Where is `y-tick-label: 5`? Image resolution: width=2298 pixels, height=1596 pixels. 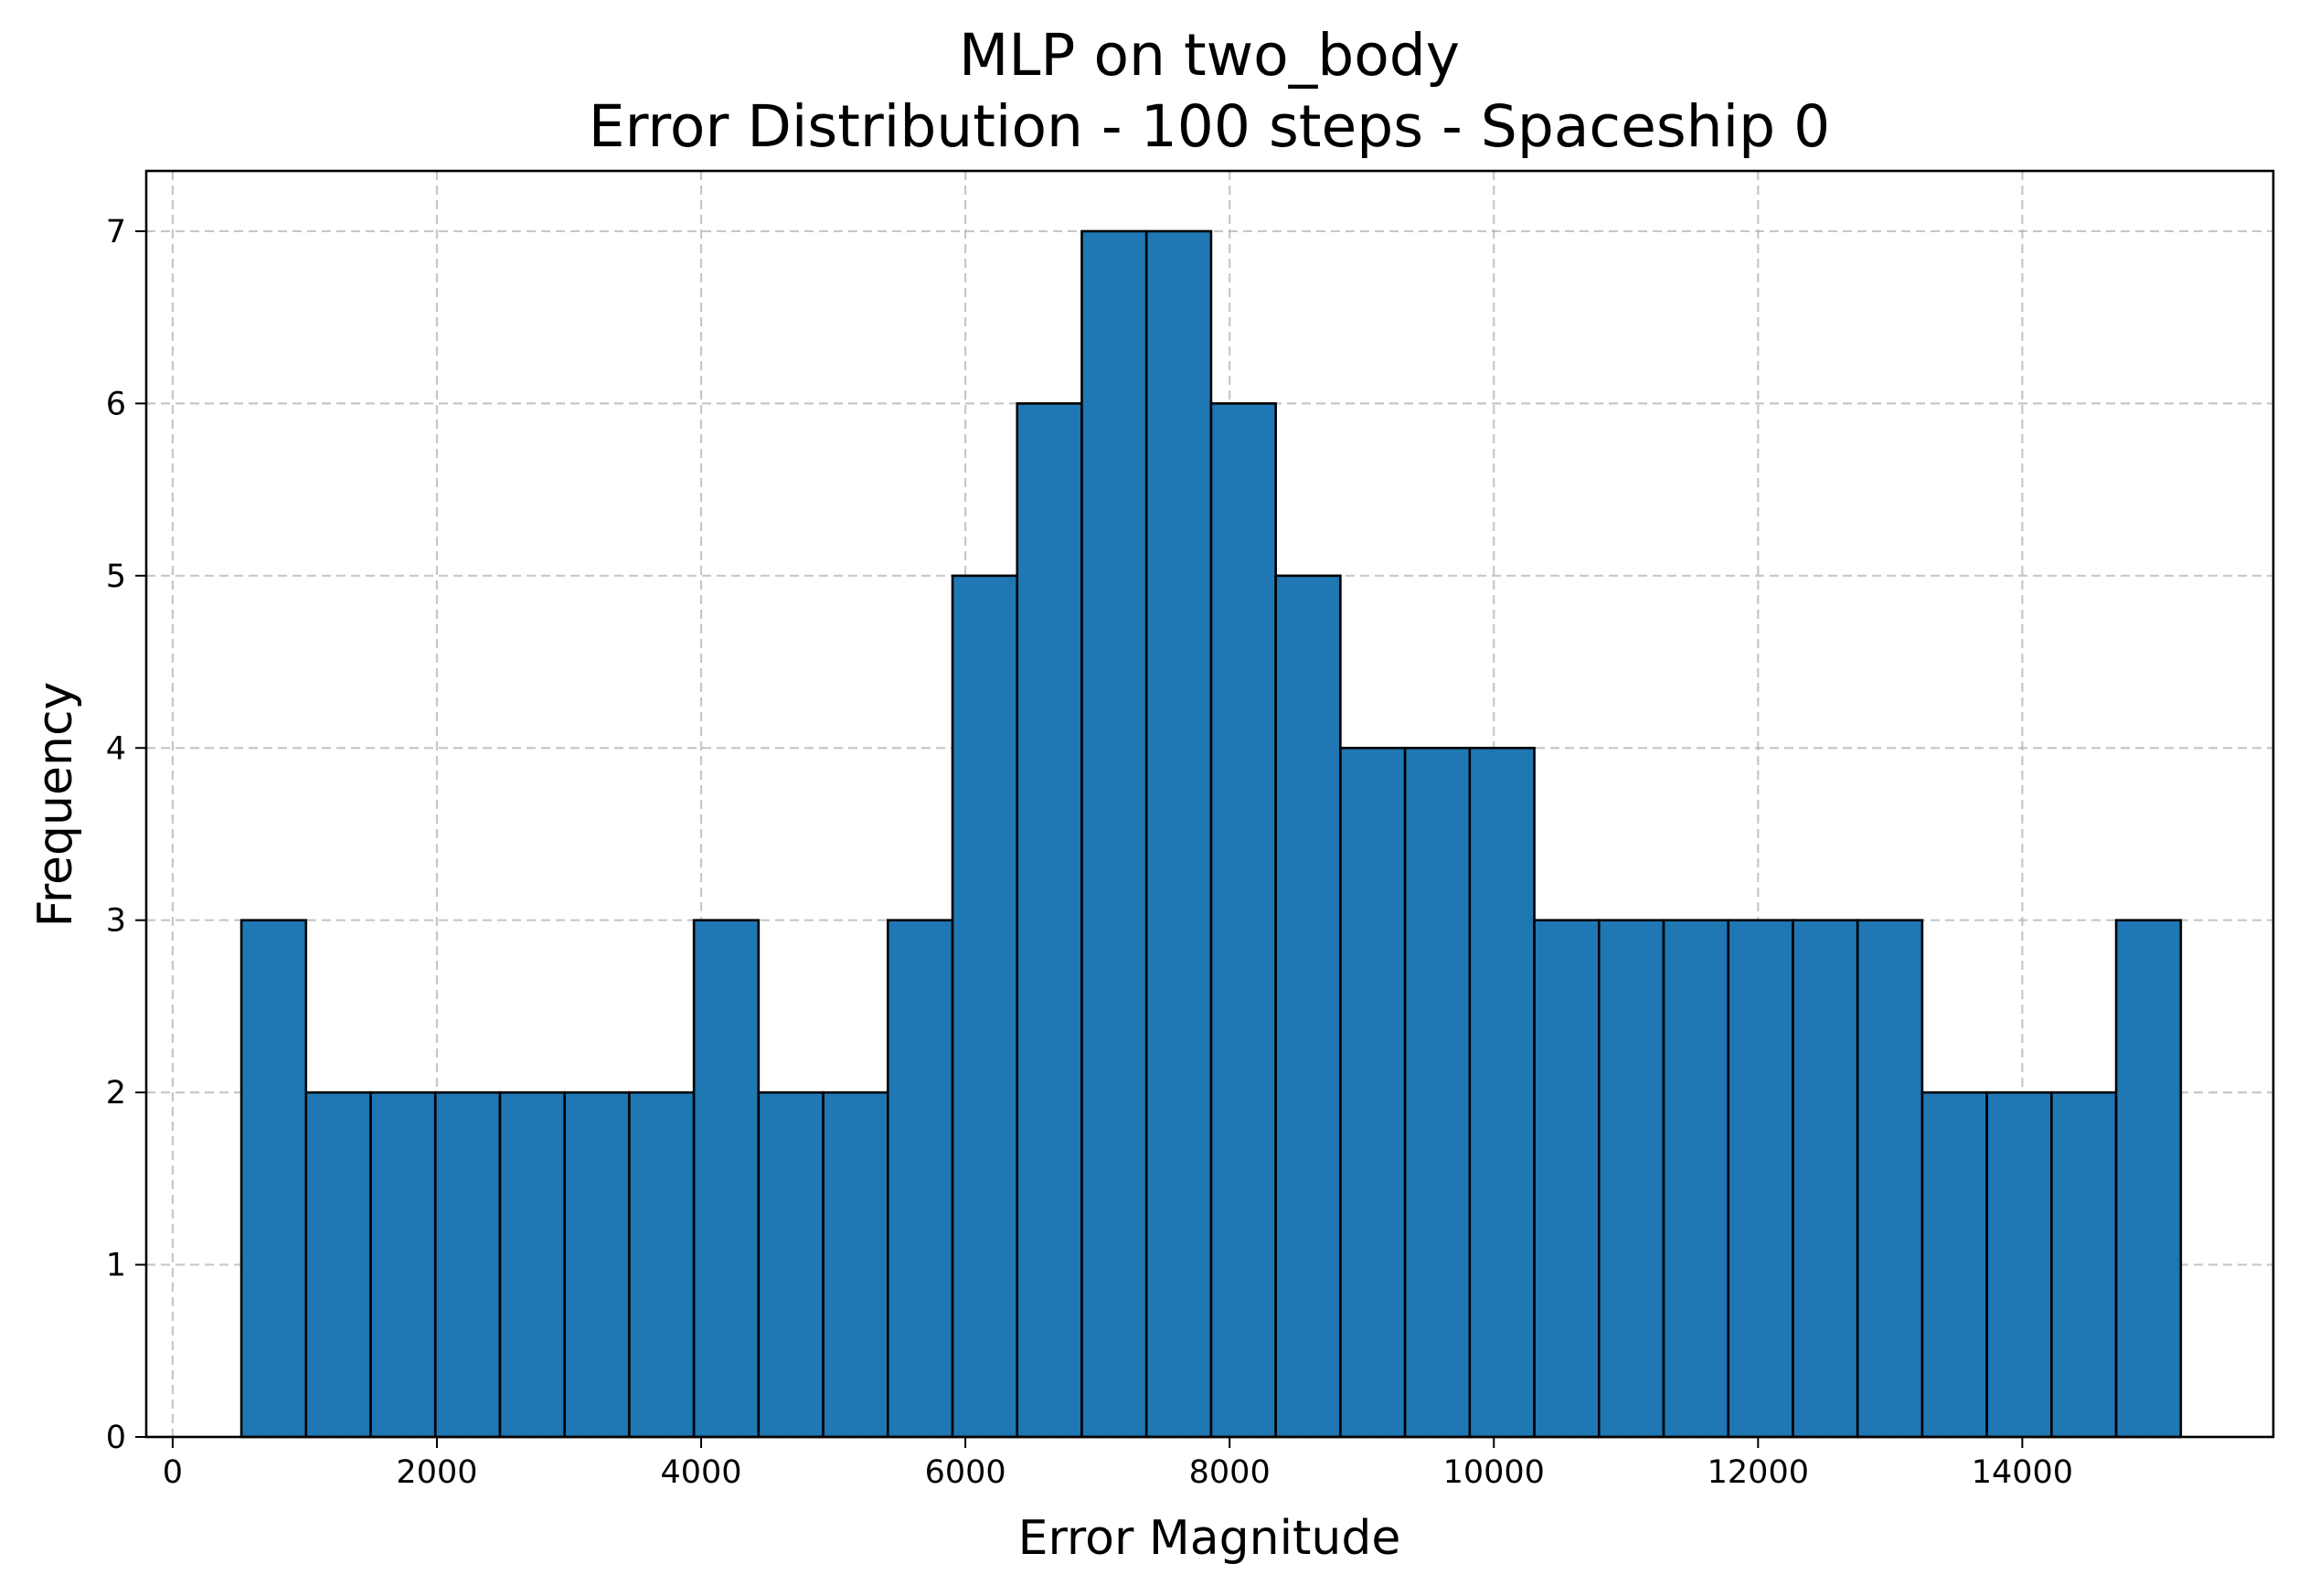 y-tick-label: 5 is located at coordinates (116, 577).